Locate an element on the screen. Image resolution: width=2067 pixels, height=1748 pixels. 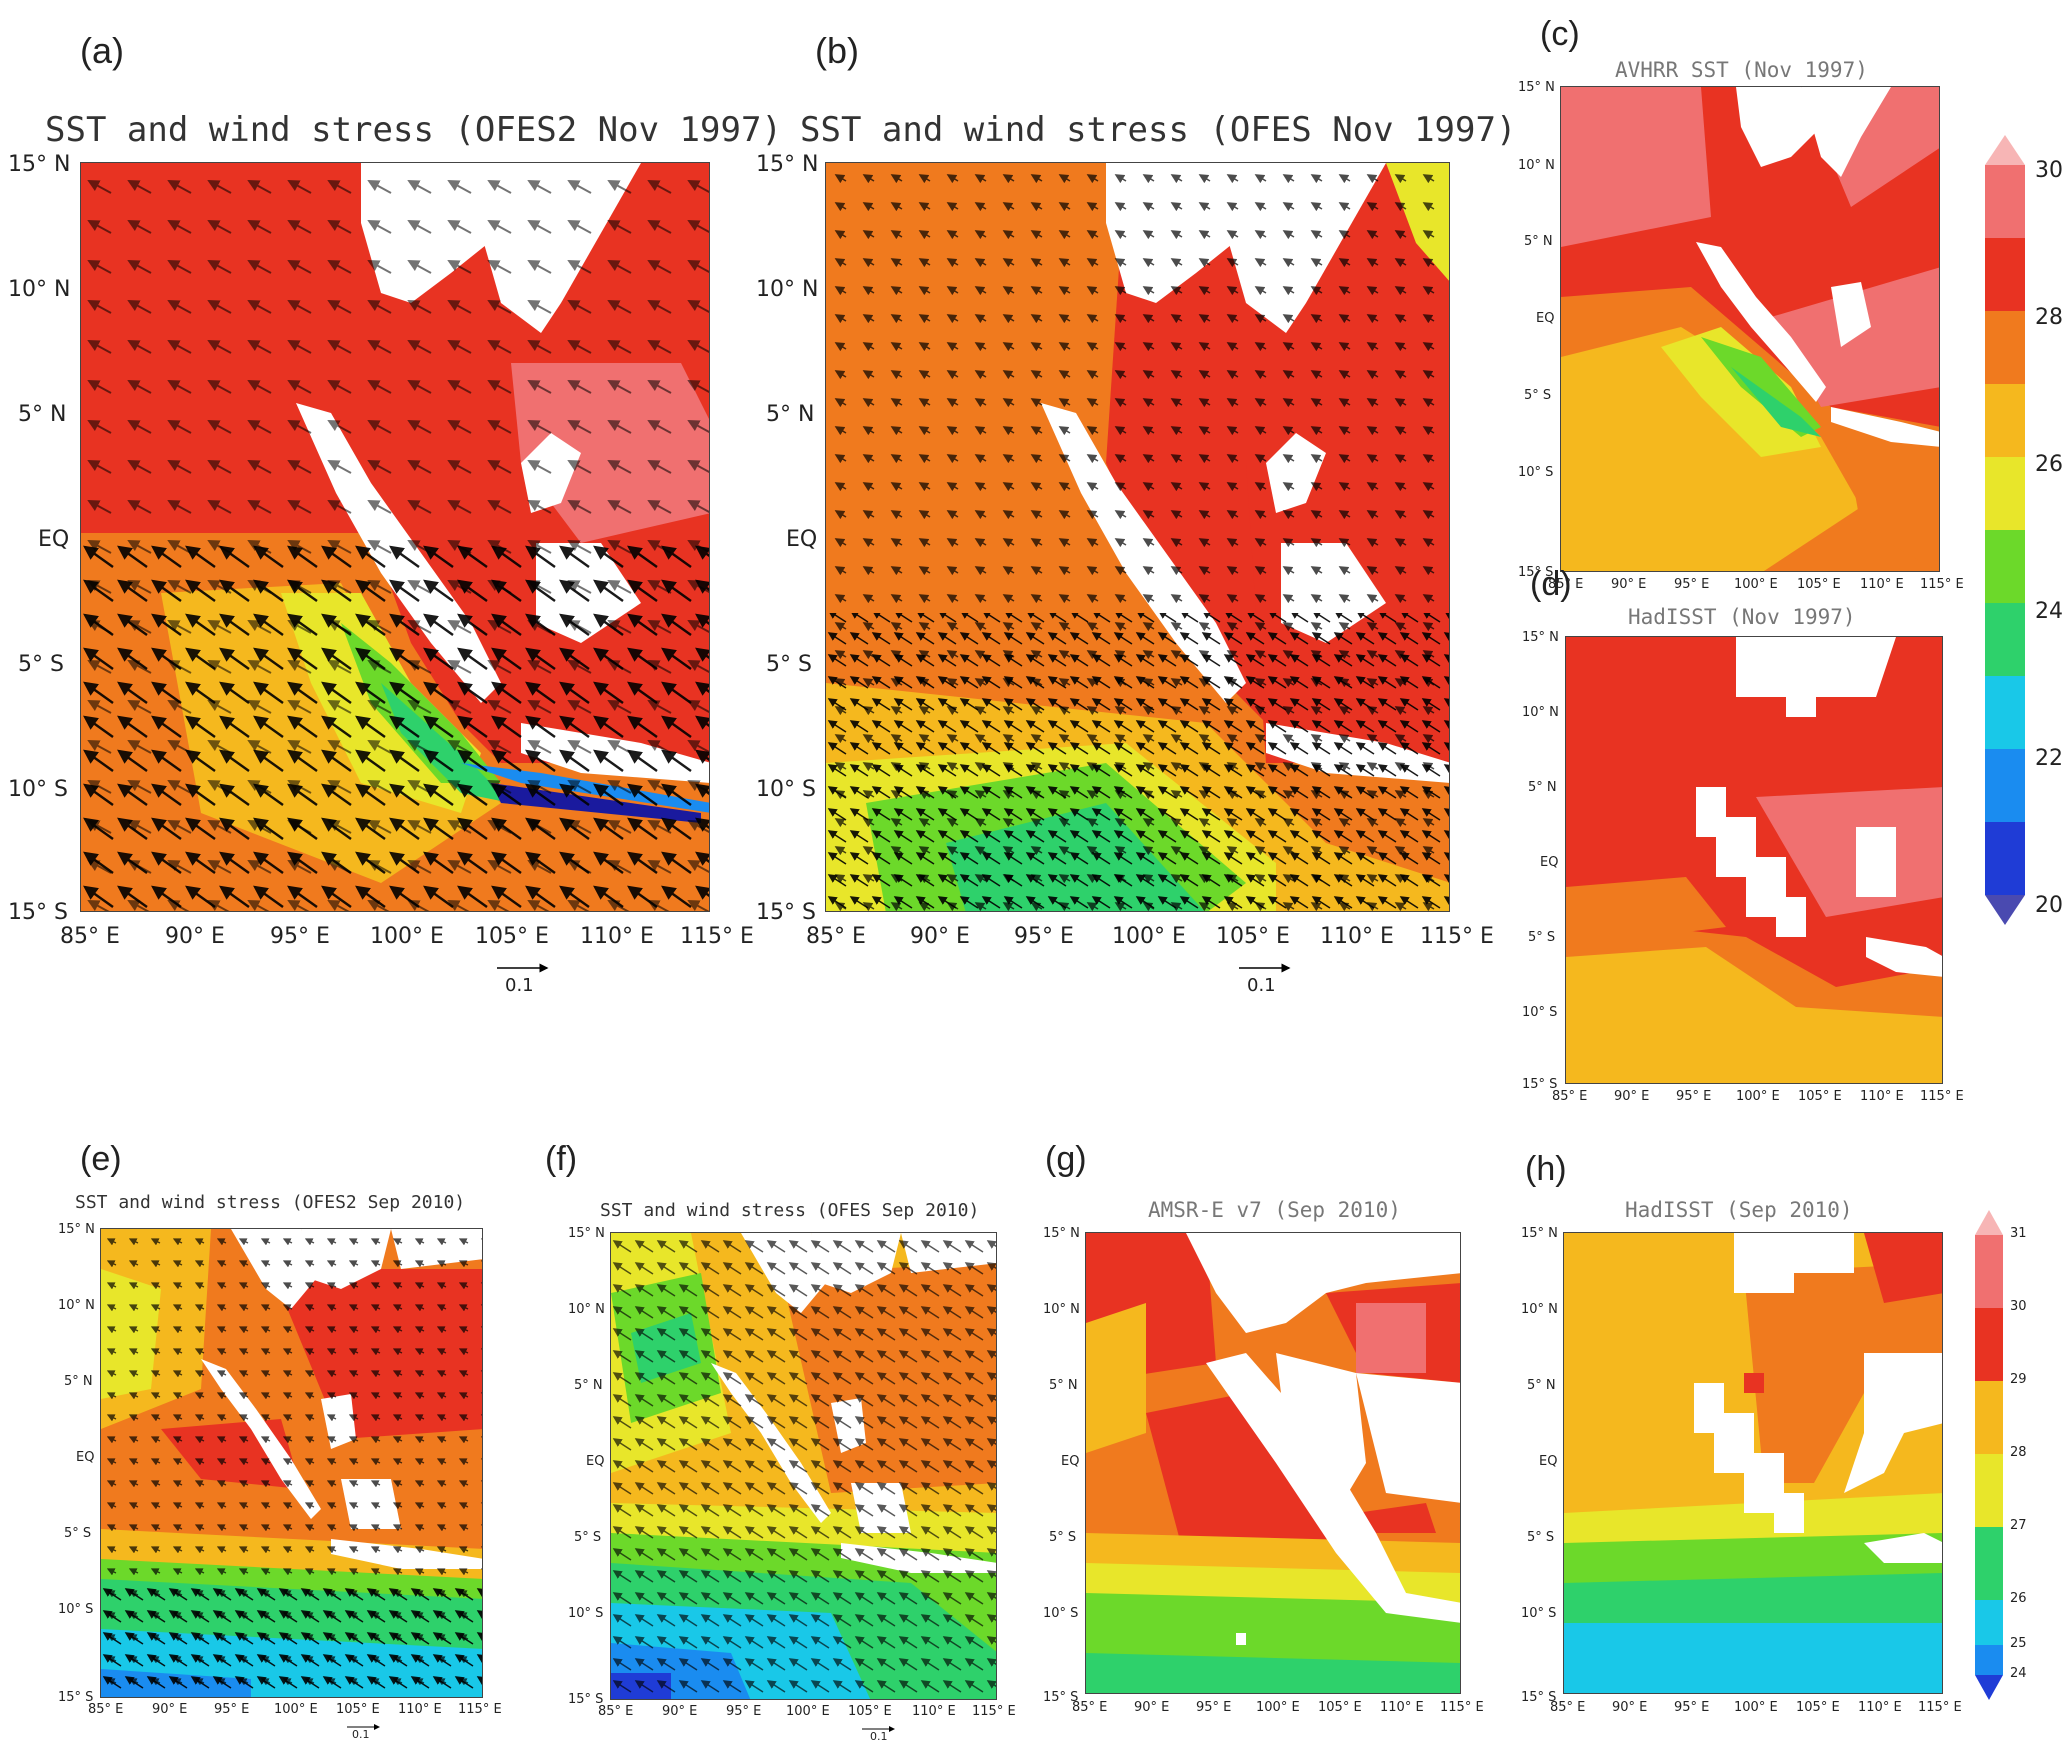
panel-title: AMSR-E v7 (Sep 2010) is located at coordinates (1274, 1210).